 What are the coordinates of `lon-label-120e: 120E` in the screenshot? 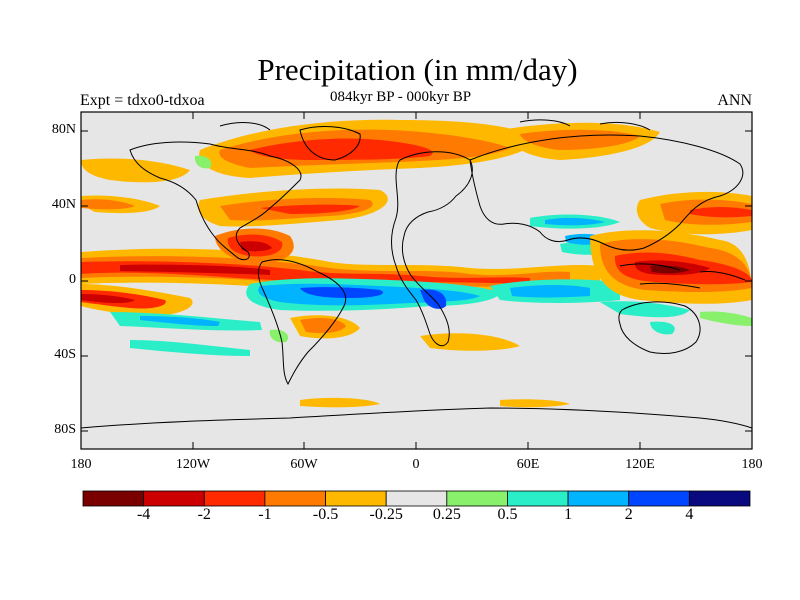 It's located at (640, 464).